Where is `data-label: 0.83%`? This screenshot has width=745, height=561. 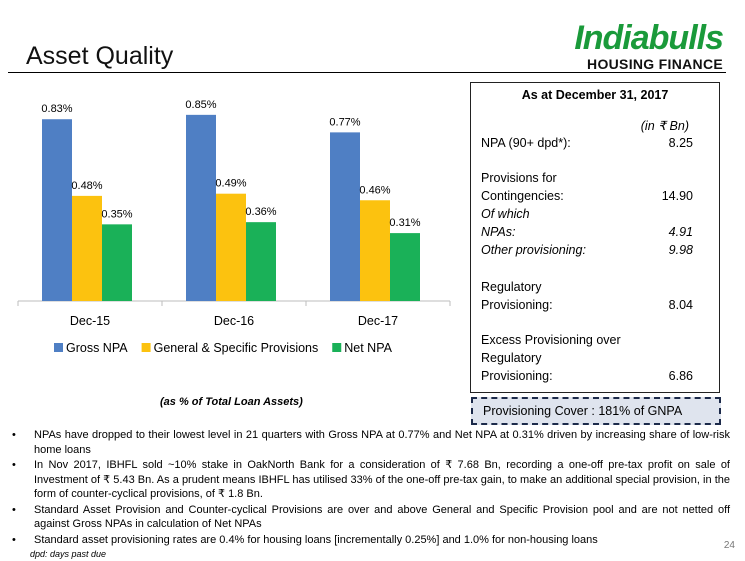 data-label: 0.83% is located at coordinates (56, 109).